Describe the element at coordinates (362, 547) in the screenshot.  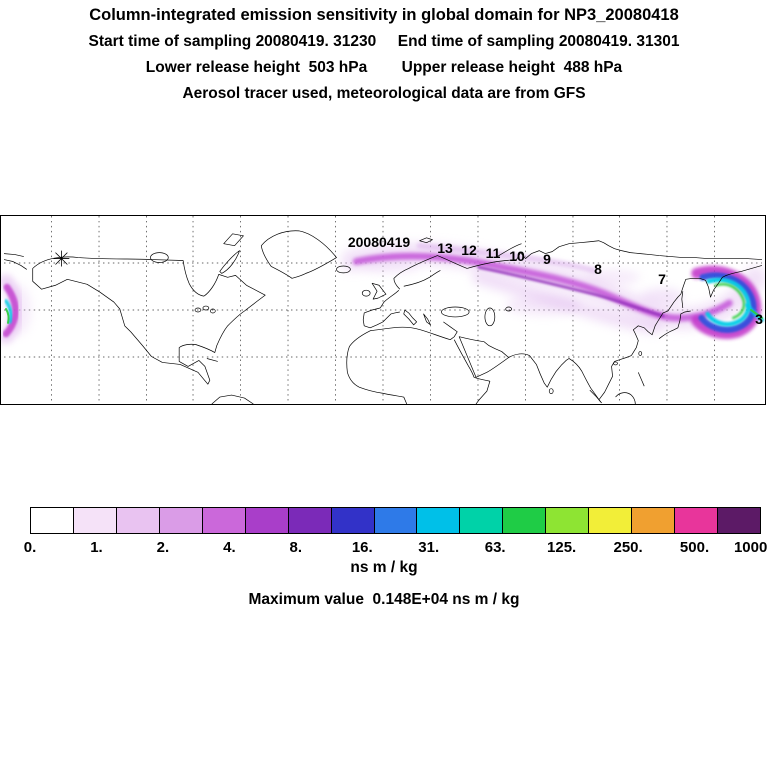
I see `colorbar-tick-label: 16.` at that location.